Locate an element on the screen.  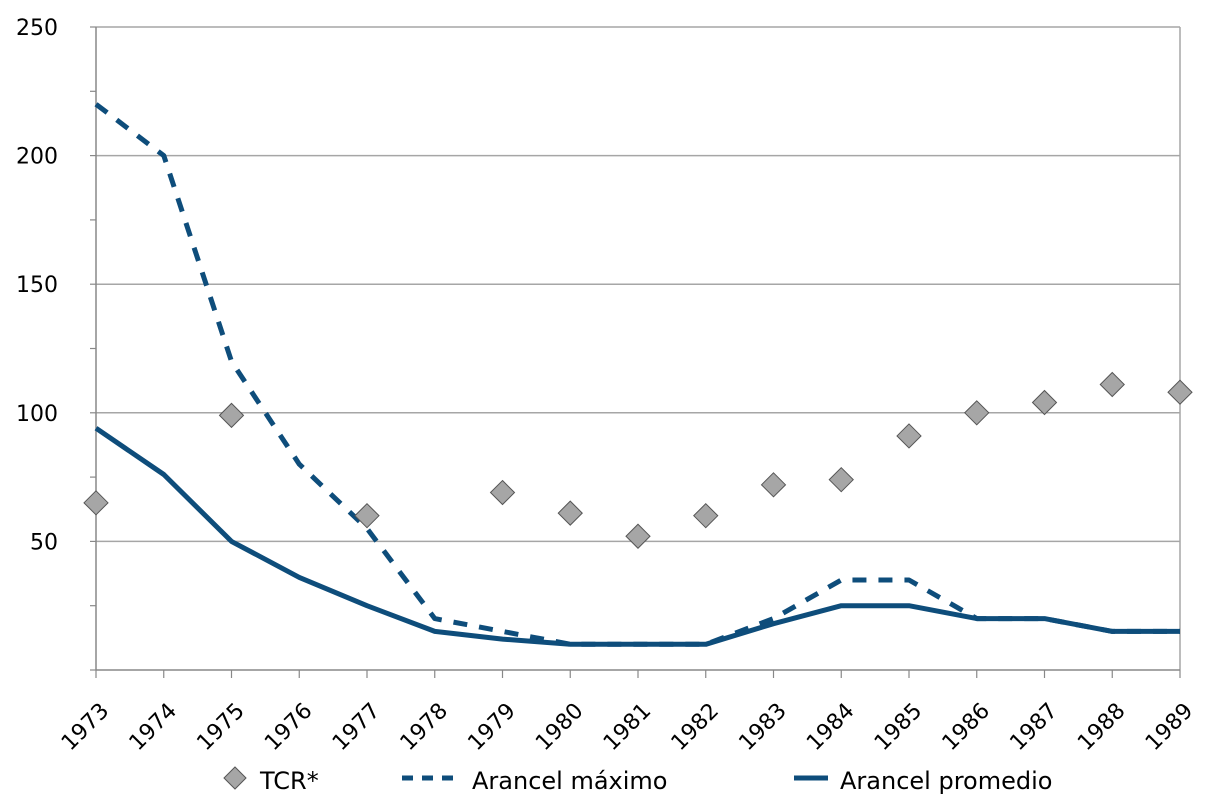
y-tick-label-100: 100 is located at coordinates (37, 414).